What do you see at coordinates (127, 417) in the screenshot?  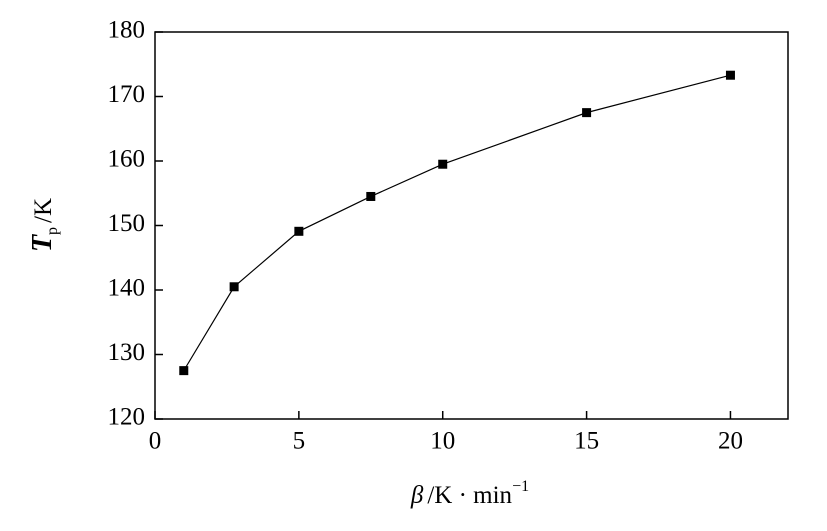 I see `y-tick-label: 120` at bounding box center [127, 417].